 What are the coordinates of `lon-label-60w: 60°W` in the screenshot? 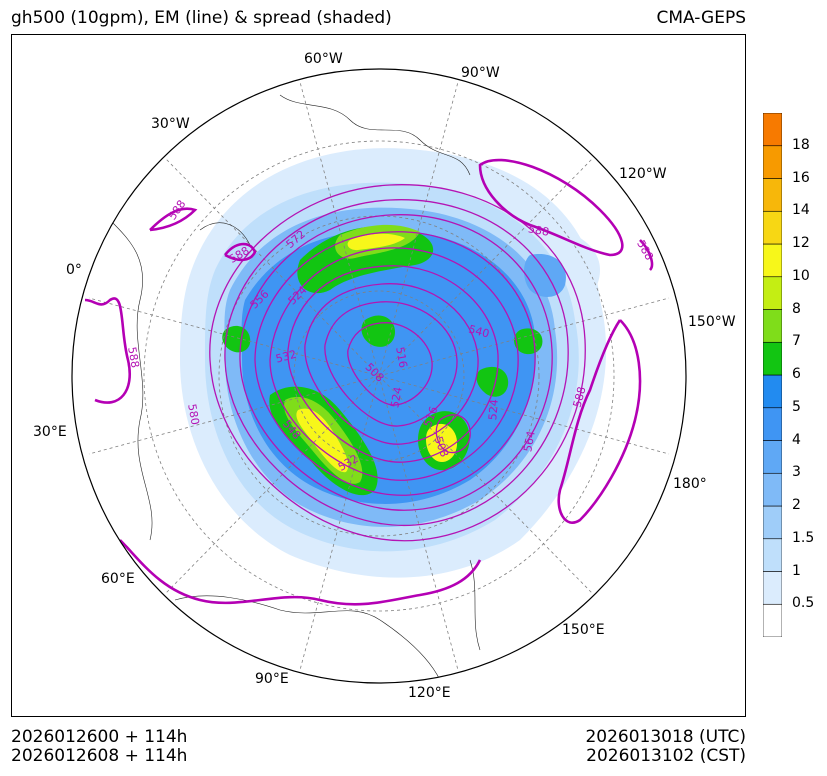 It's located at (323, 59).